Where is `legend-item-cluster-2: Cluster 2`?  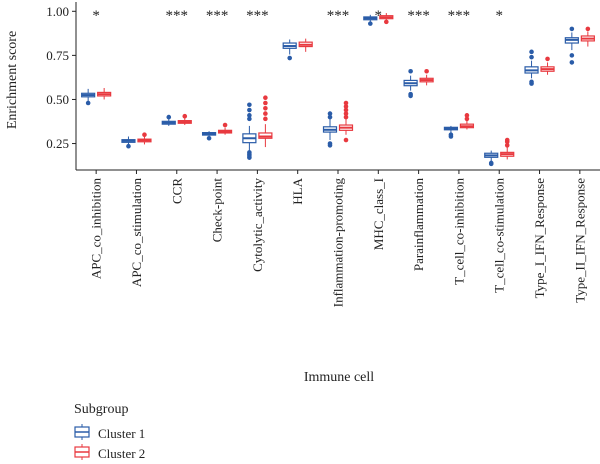
legend-item-cluster-2: Cluster 2 is located at coordinates (109, 452).